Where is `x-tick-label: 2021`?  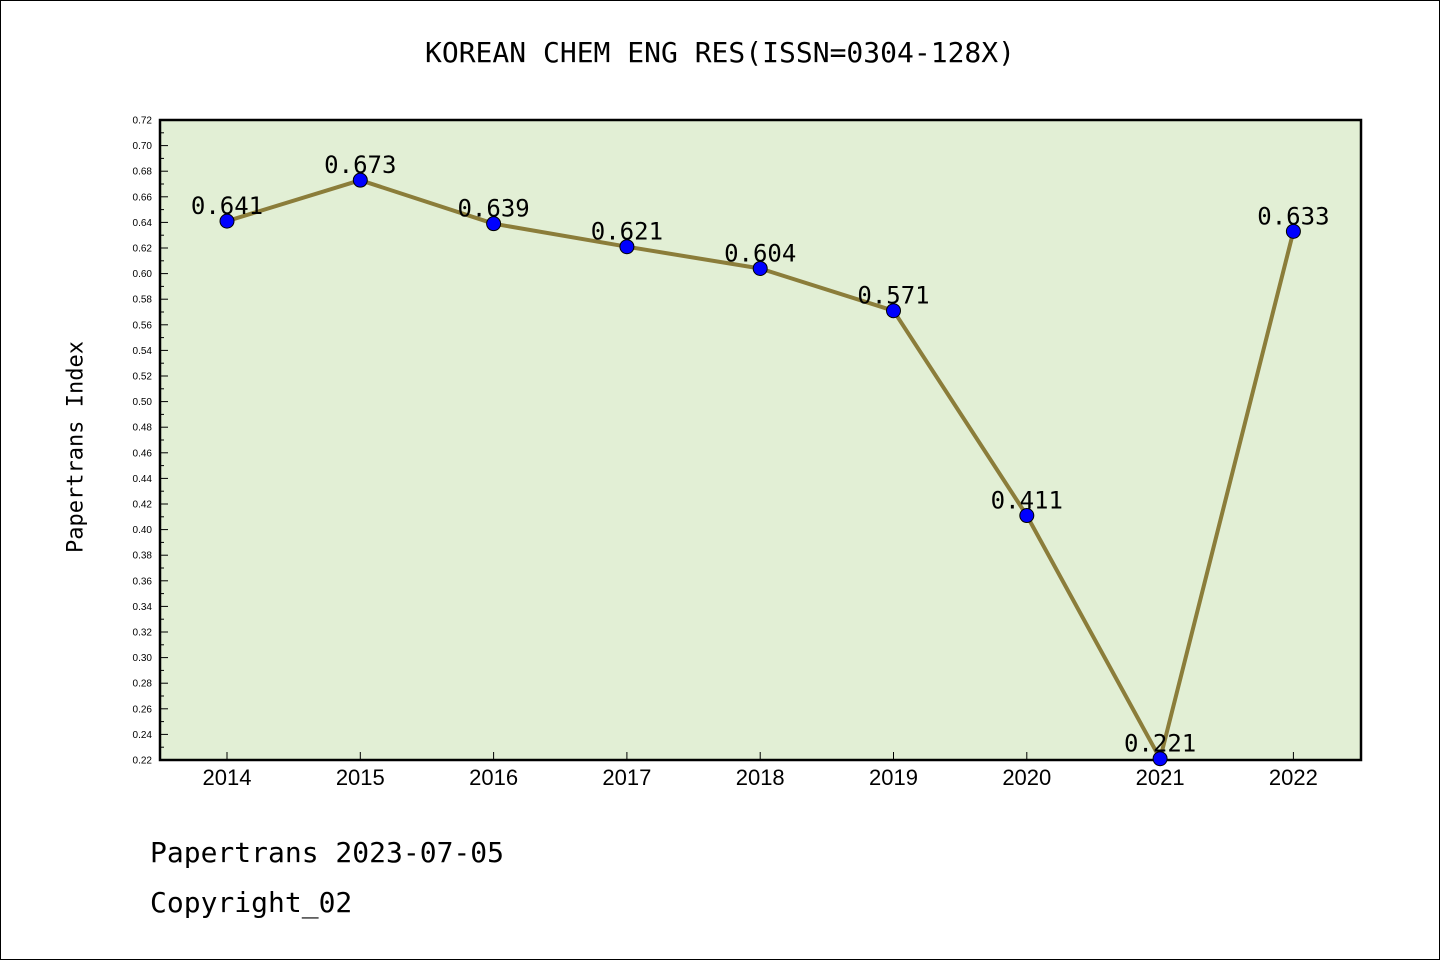
x-tick-label: 2021 is located at coordinates (1160, 777).